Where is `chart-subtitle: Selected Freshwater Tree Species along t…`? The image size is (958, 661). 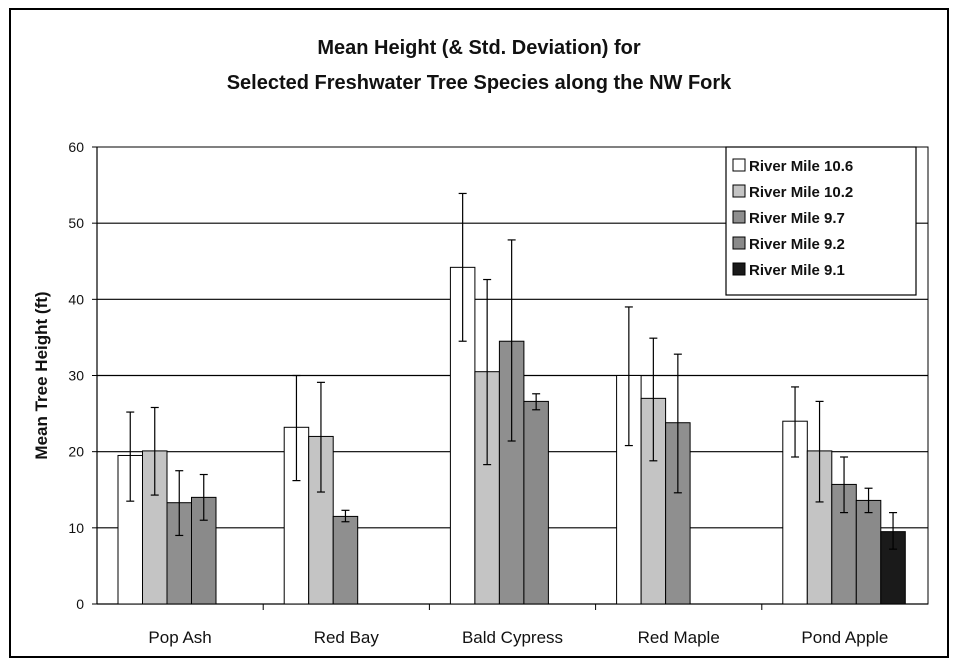 chart-subtitle: Selected Freshwater Tree Species along t… is located at coordinates (479, 83).